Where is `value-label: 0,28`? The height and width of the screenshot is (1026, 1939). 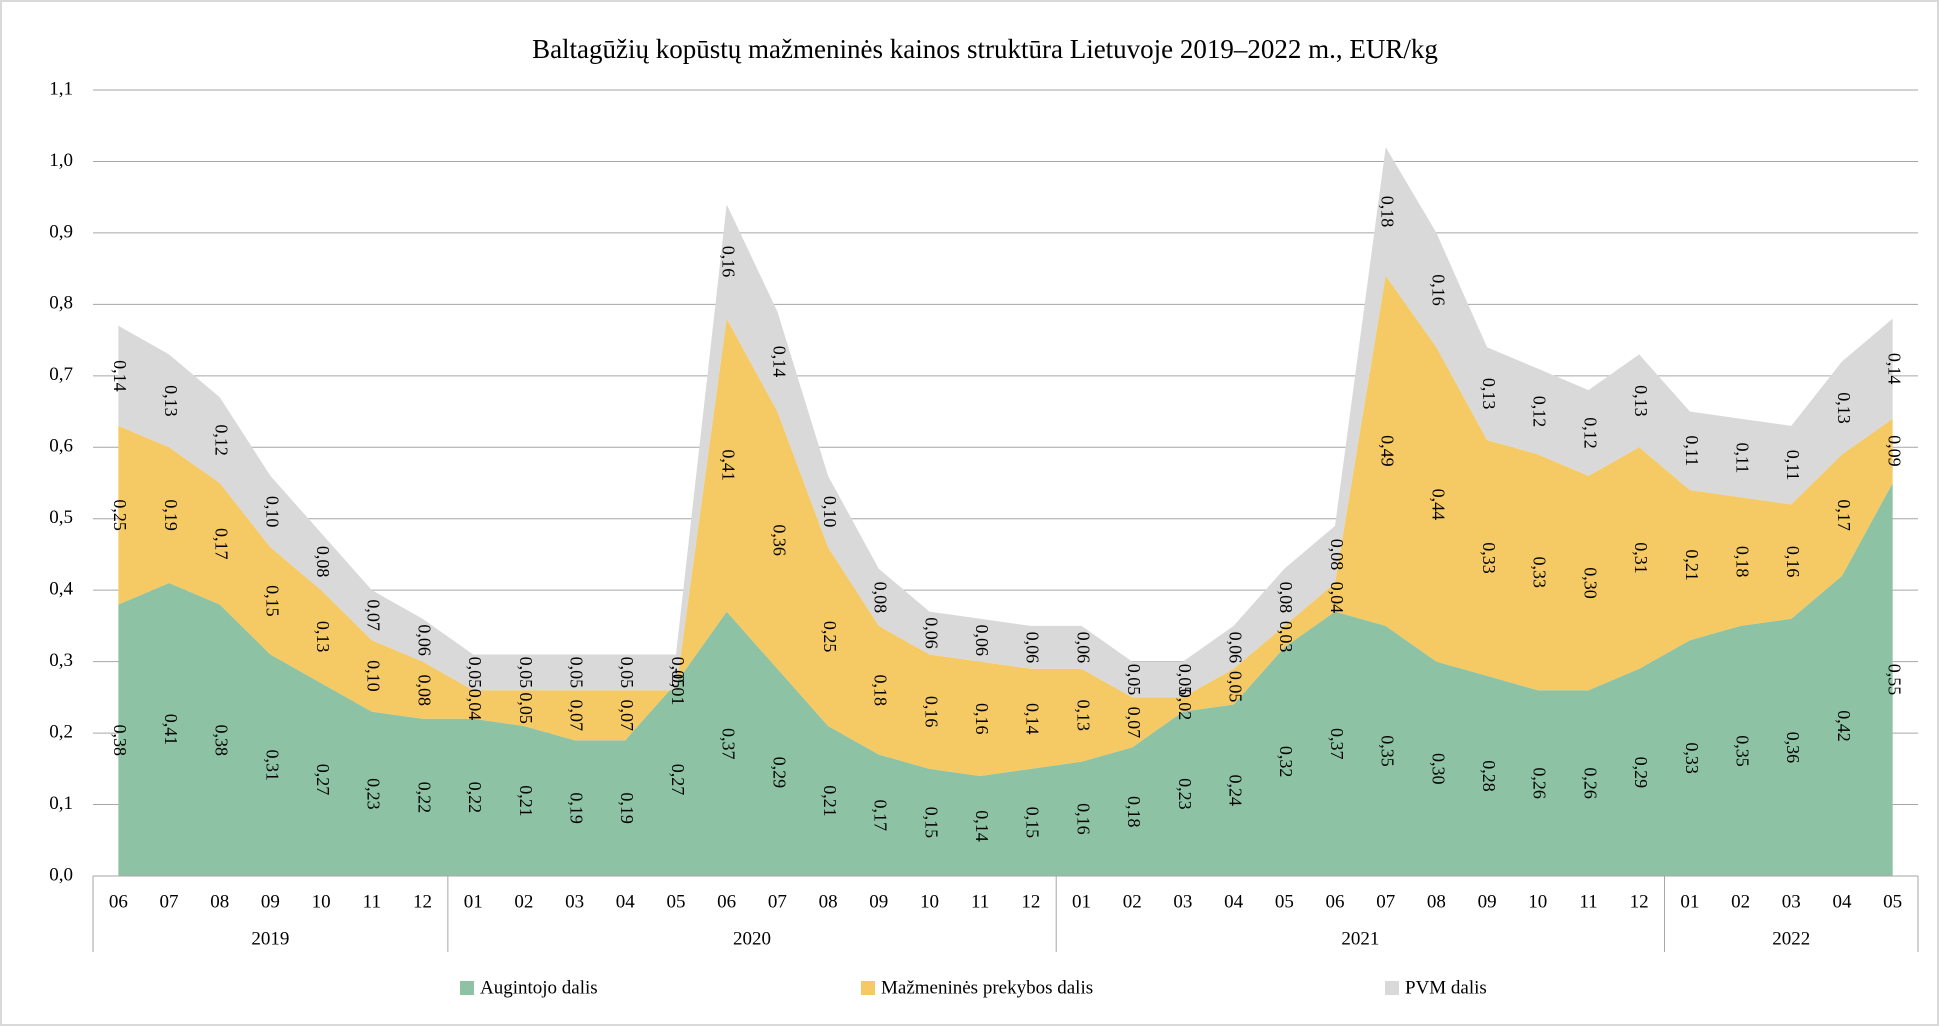 value-label: 0,28 is located at coordinates (1489, 776).